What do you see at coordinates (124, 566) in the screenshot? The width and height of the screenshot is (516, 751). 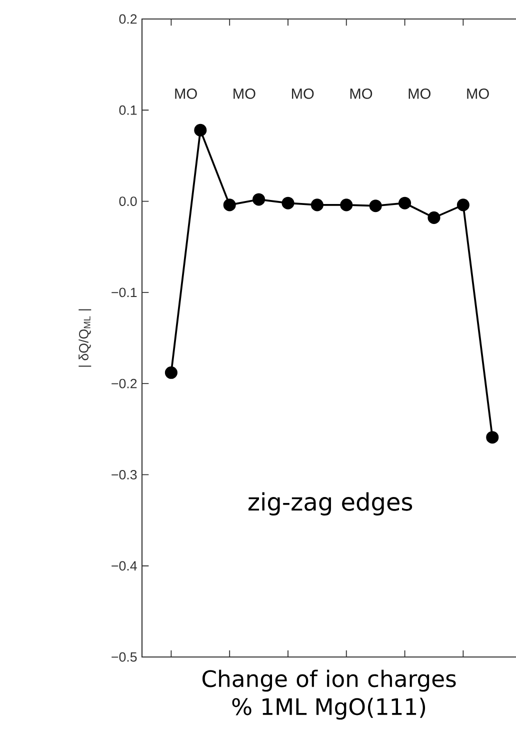 I see `y-tick-label: −0.4` at bounding box center [124, 566].